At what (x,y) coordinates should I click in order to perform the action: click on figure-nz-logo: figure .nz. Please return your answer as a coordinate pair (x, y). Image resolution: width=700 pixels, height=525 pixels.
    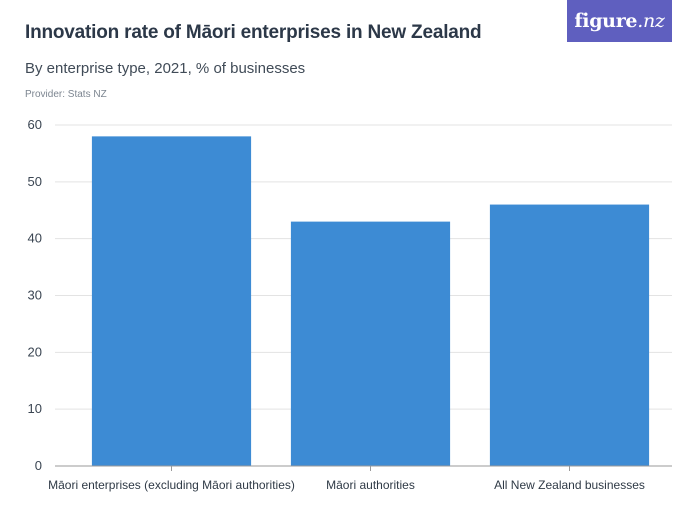
    Looking at the image, I should click on (619, 21).